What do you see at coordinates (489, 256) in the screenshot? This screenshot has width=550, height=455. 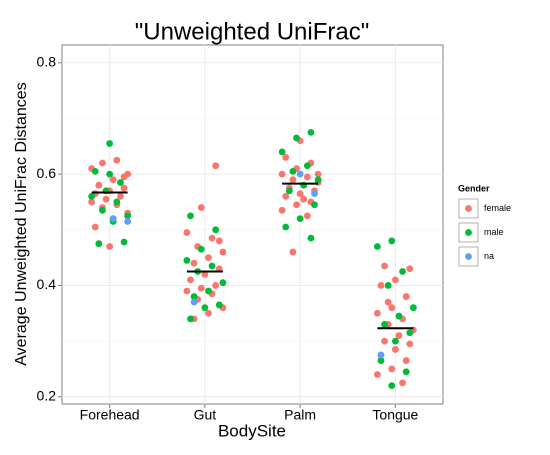 I see `legend-label: na` at bounding box center [489, 256].